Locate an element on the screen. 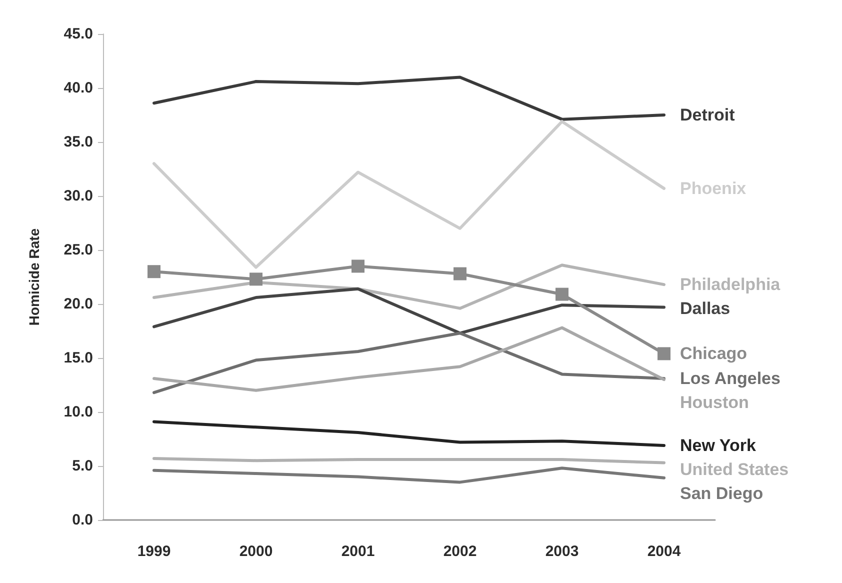 The image size is (842, 583). series-label: Detroit is located at coordinates (708, 115).